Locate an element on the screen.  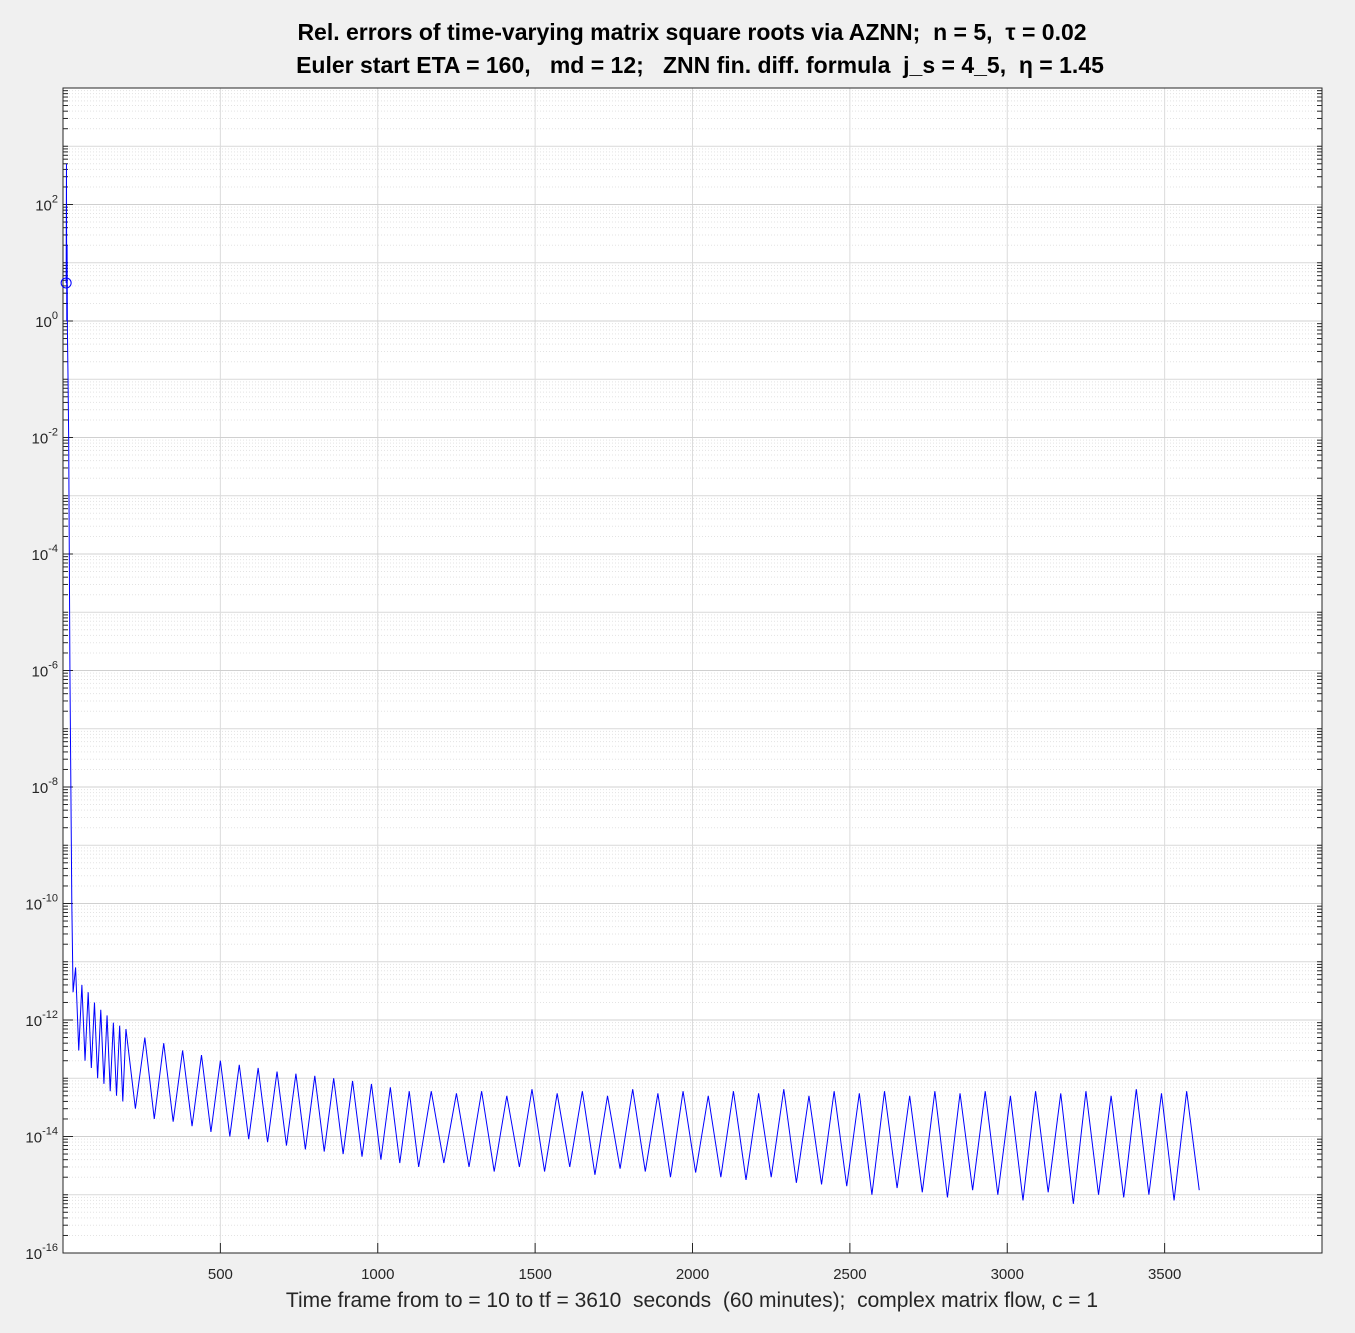
y-tick-label: 10⁻¹⁰ is located at coordinates (41, 903).